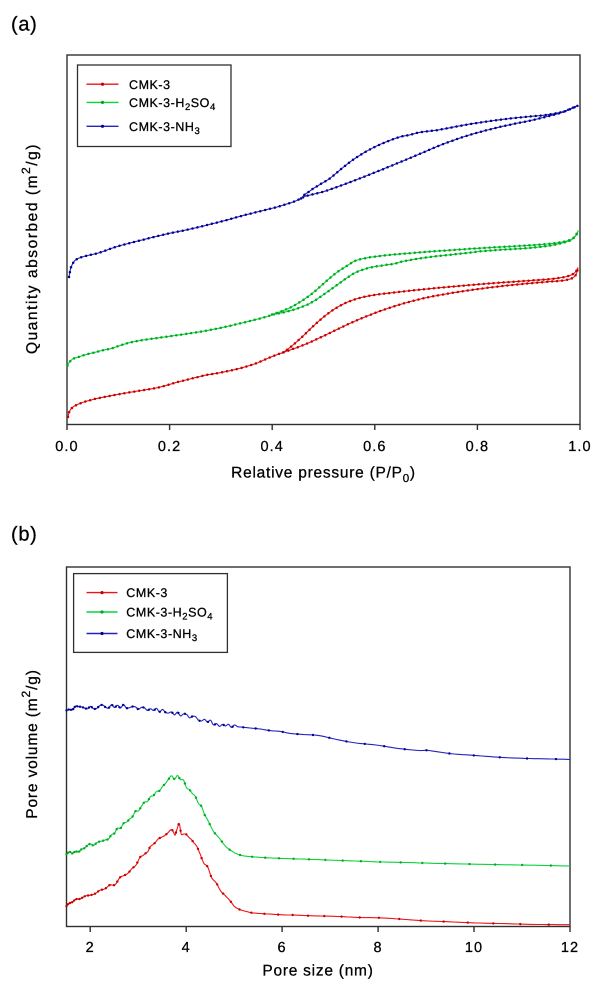  Describe the element at coordinates (24, 535) in the screenshot. I see `svg-text: (b)` at that location.